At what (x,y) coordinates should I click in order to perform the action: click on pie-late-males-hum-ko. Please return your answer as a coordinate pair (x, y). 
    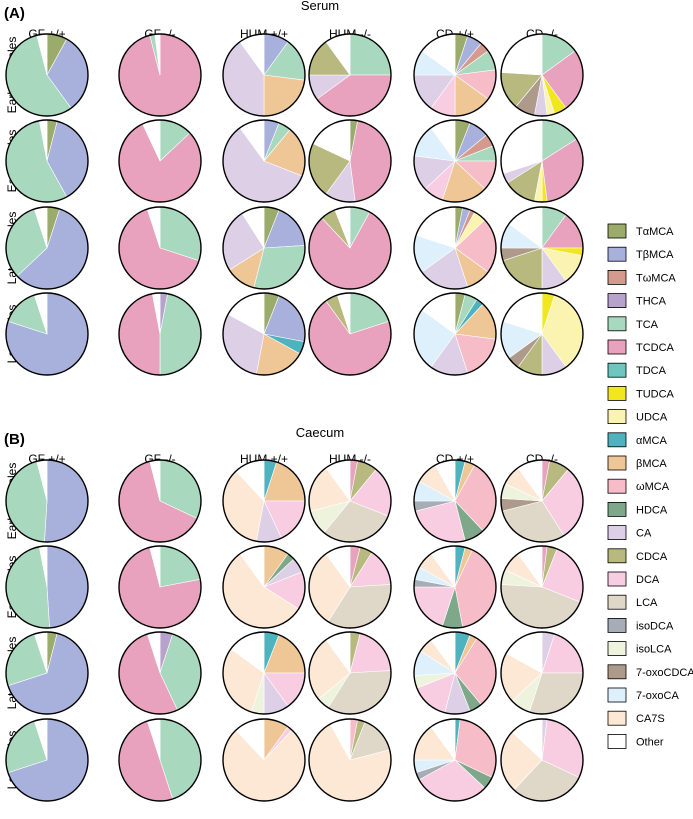
    Looking at the image, I should click on (350, 334).